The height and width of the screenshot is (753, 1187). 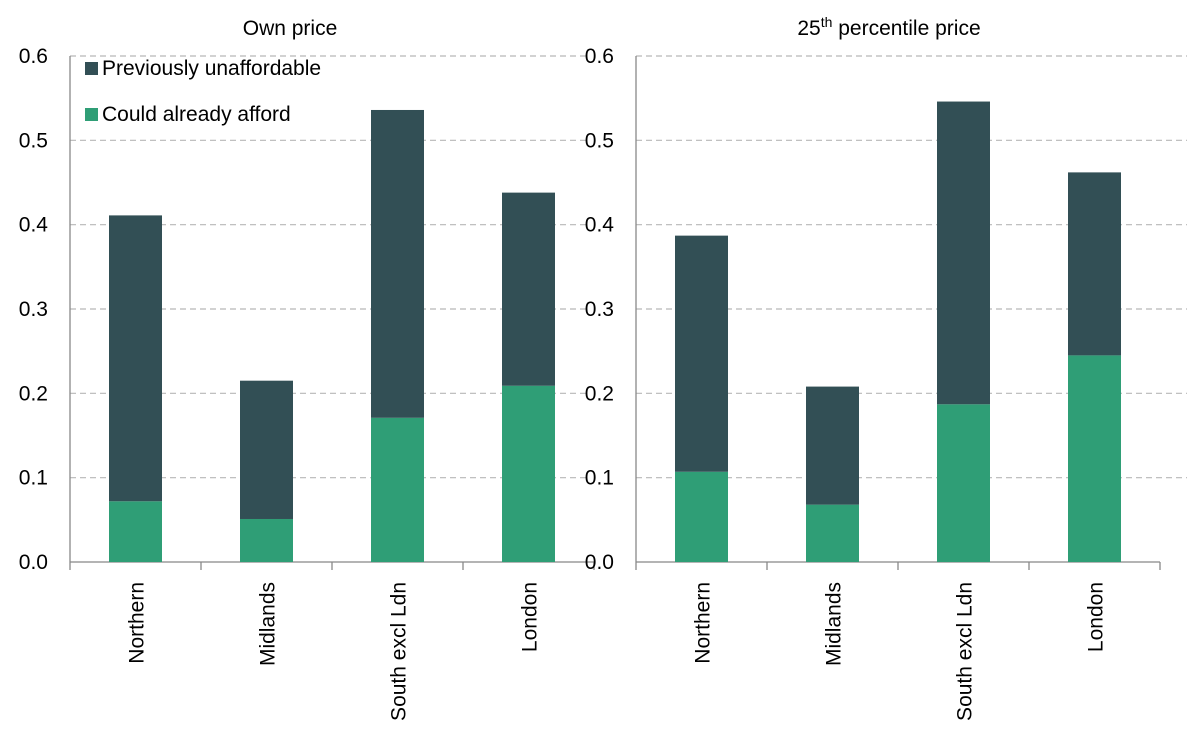 What do you see at coordinates (196, 114) in the screenshot?
I see `legend-label: Could already afford` at bounding box center [196, 114].